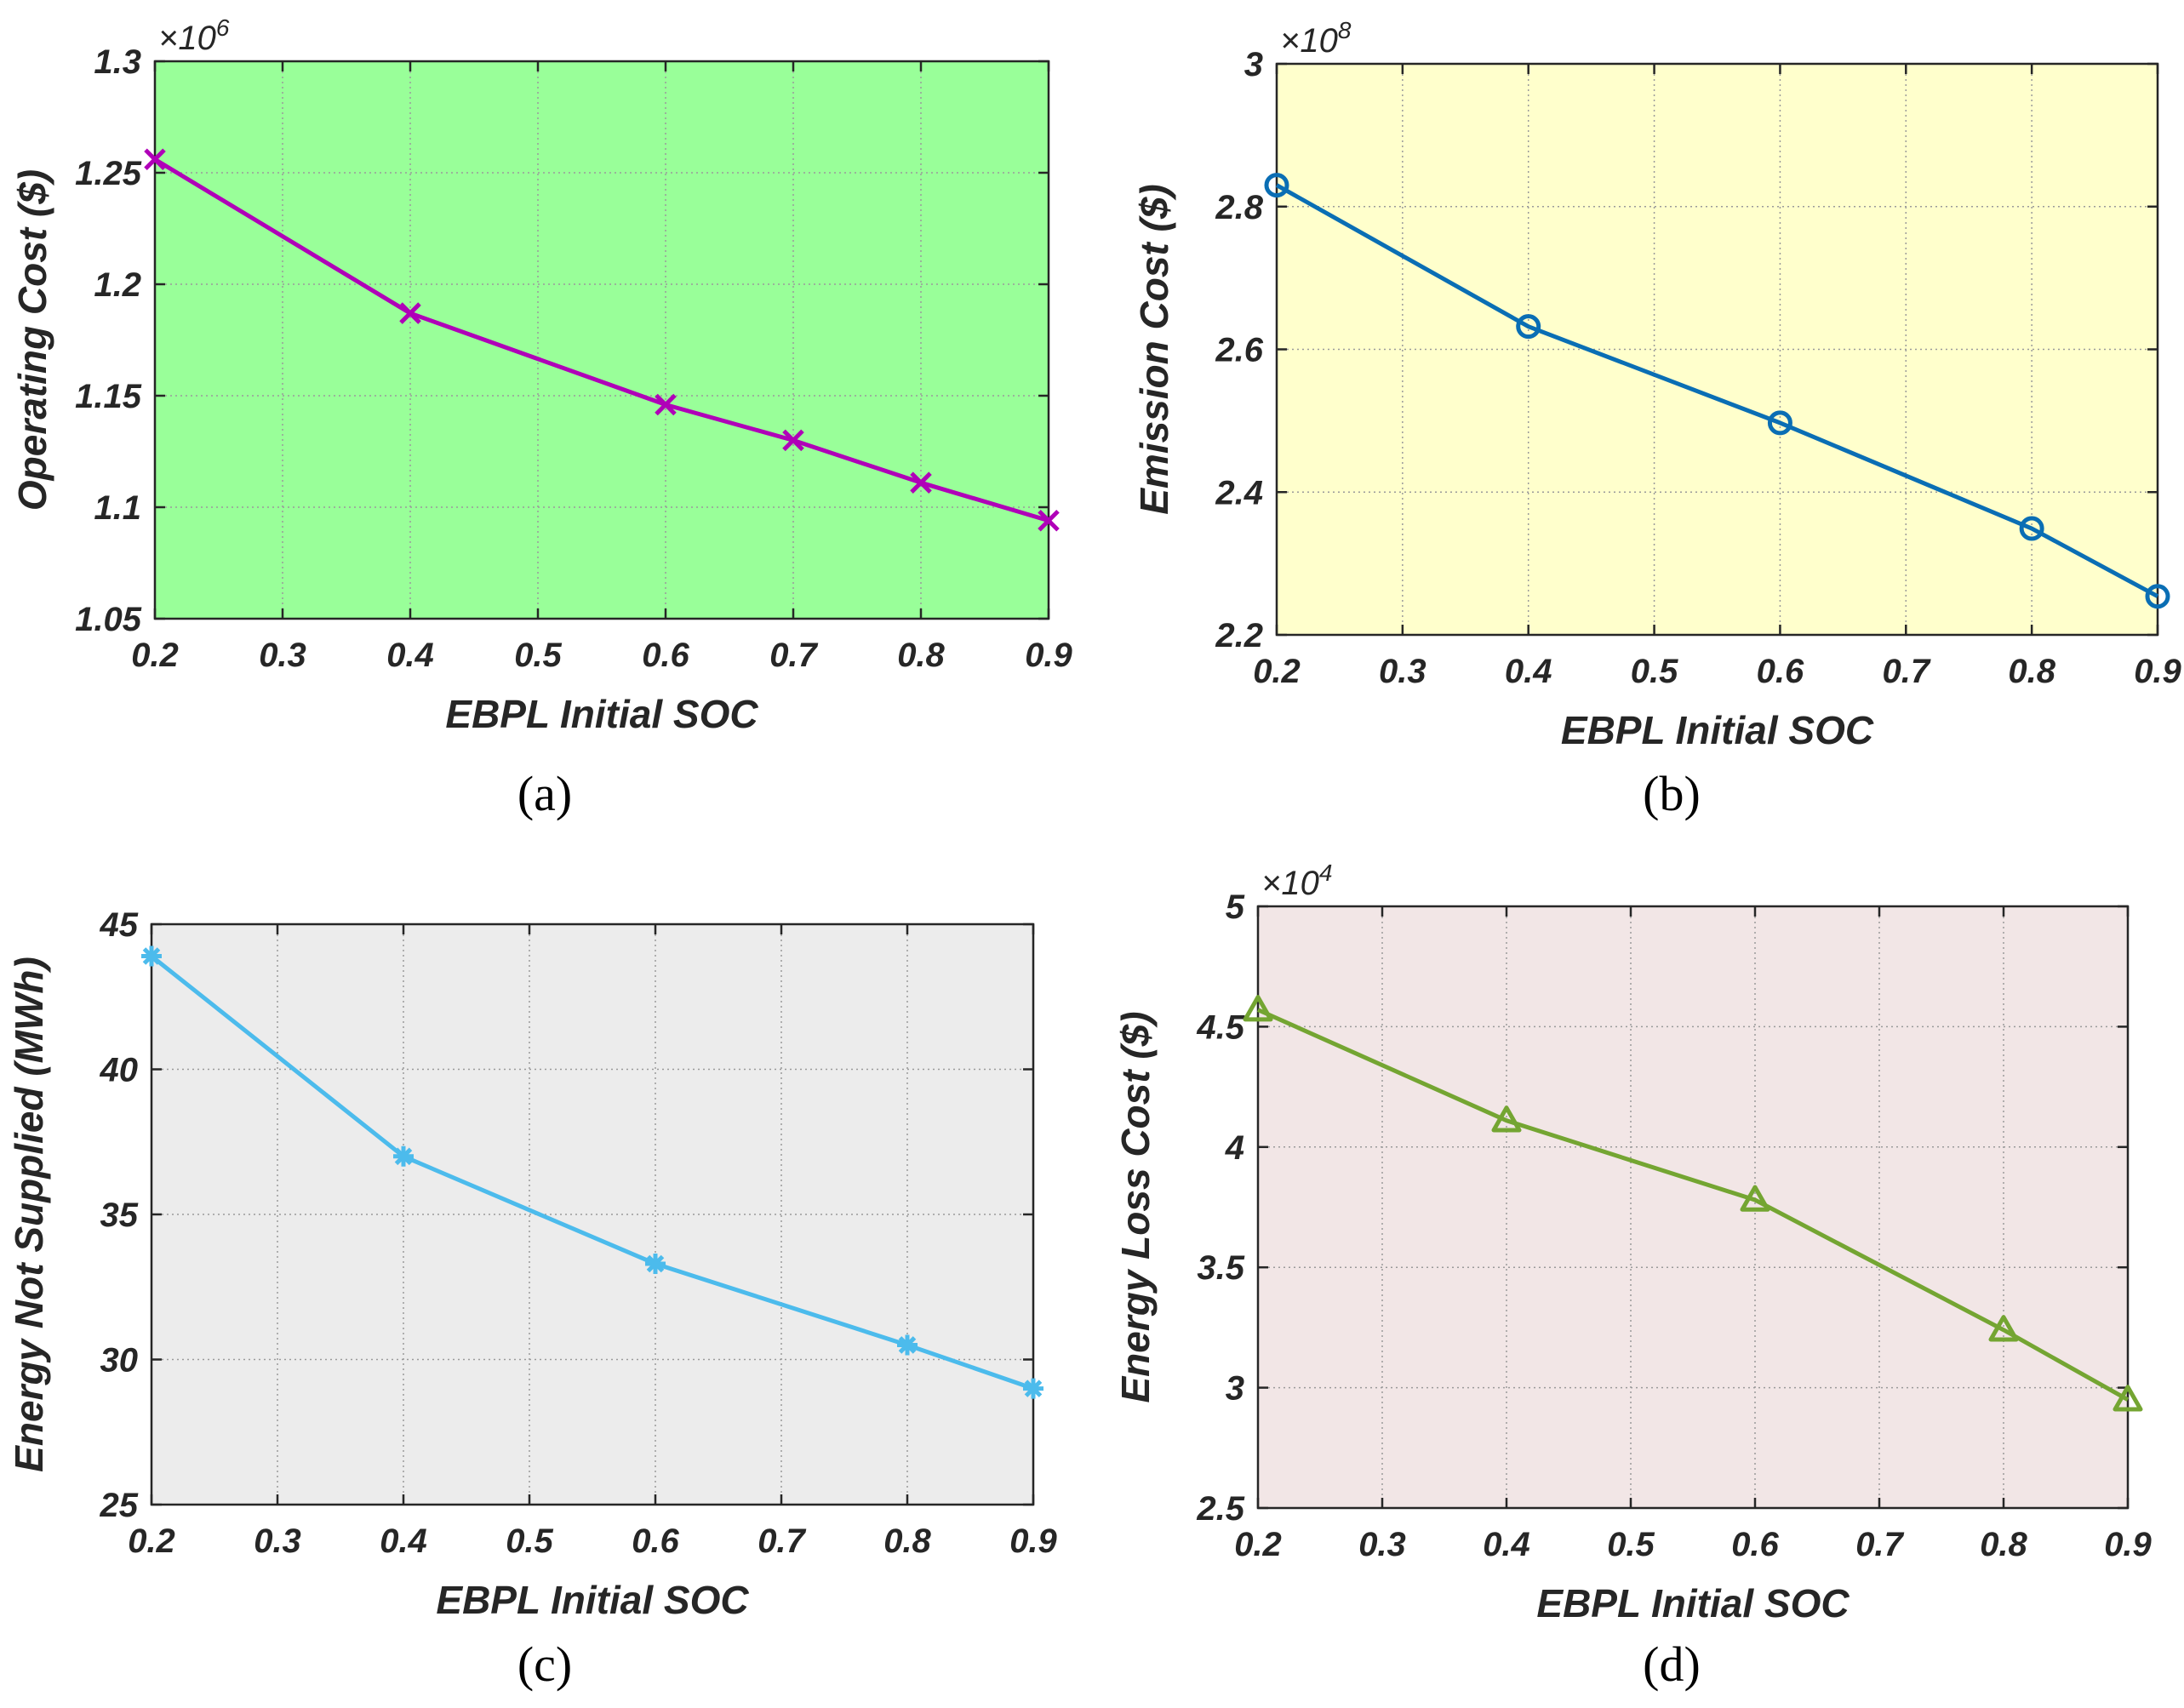  What do you see at coordinates (120, 1361) in the screenshot?
I see `y-tick-label: 30` at bounding box center [120, 1361].